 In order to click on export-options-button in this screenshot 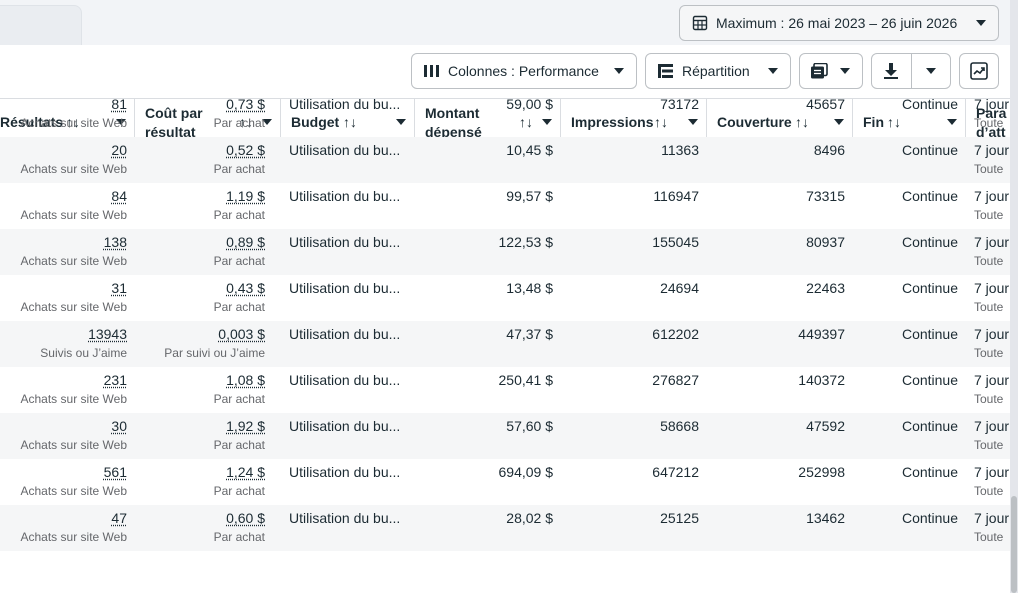, I will do `click(931, 71)`.